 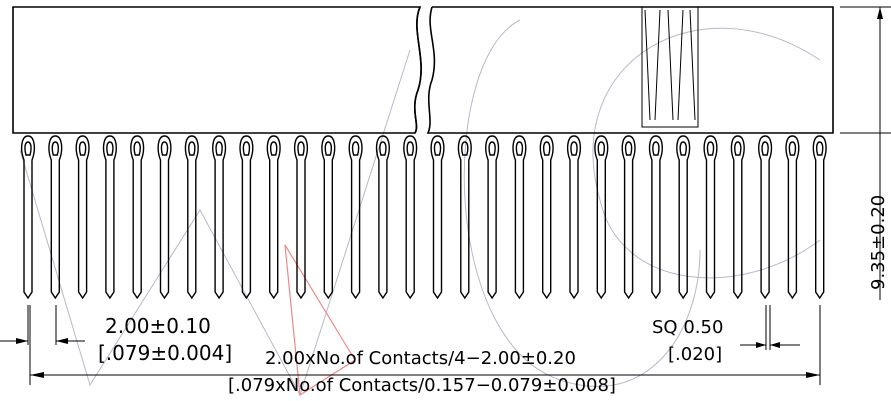 I want to click on height-label: 9.35±0.20, so click(x=878, y=242).